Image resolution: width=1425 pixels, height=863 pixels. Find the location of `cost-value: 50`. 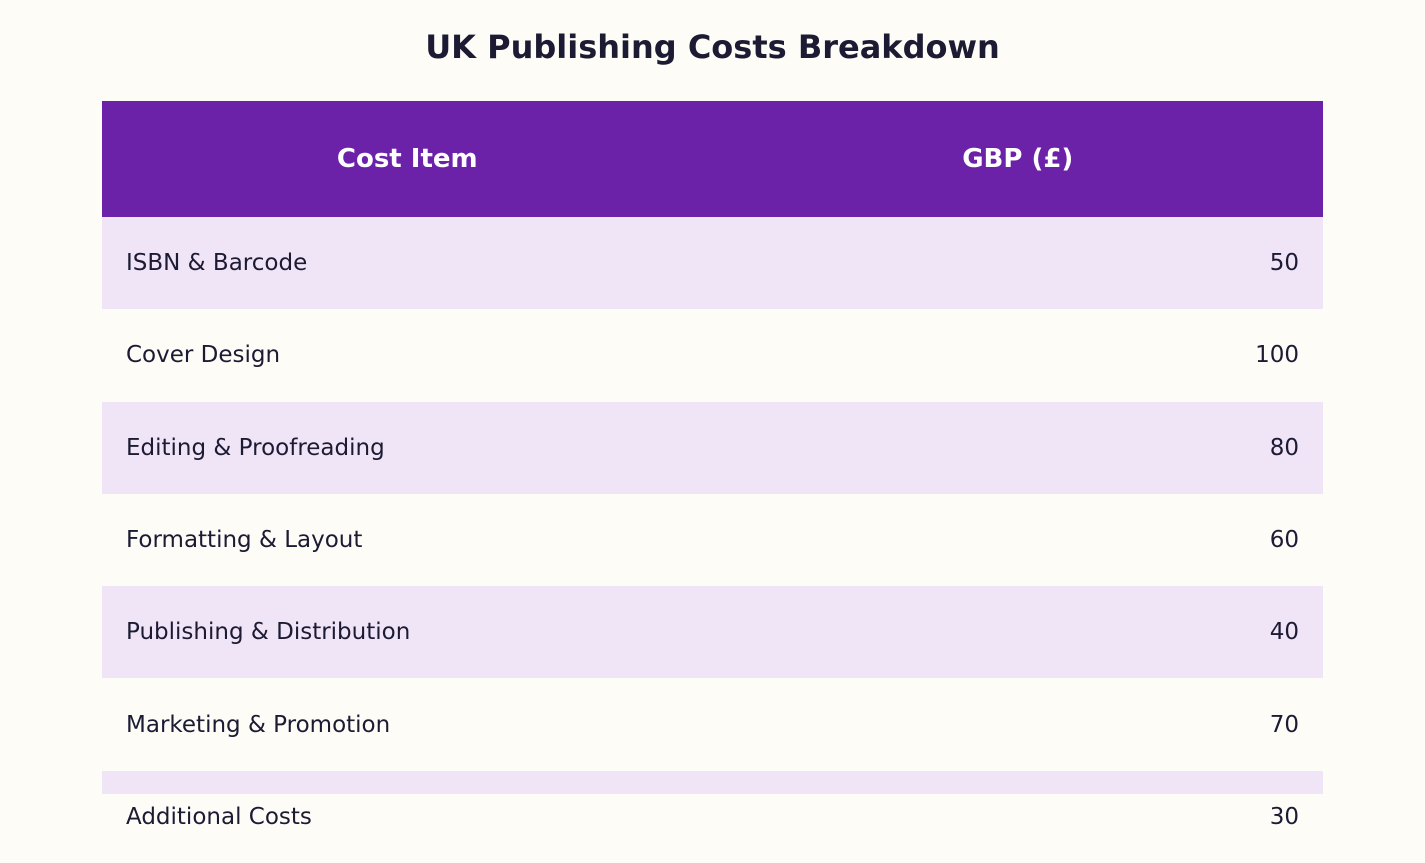

cost-value: 50 is located at coordinates (1017, 263).